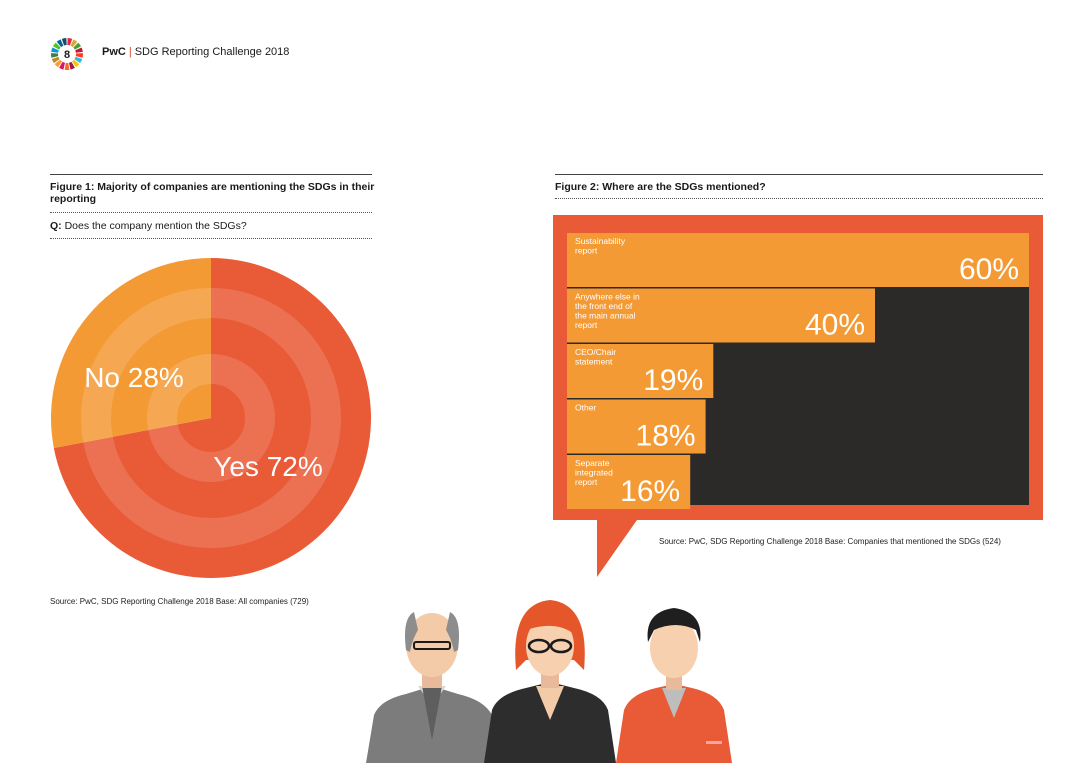  What do you see at coordinates (268, 466) in the screenshot?
I see `pie-label-yes: Yes 72%` at bounding box center [268, 466].